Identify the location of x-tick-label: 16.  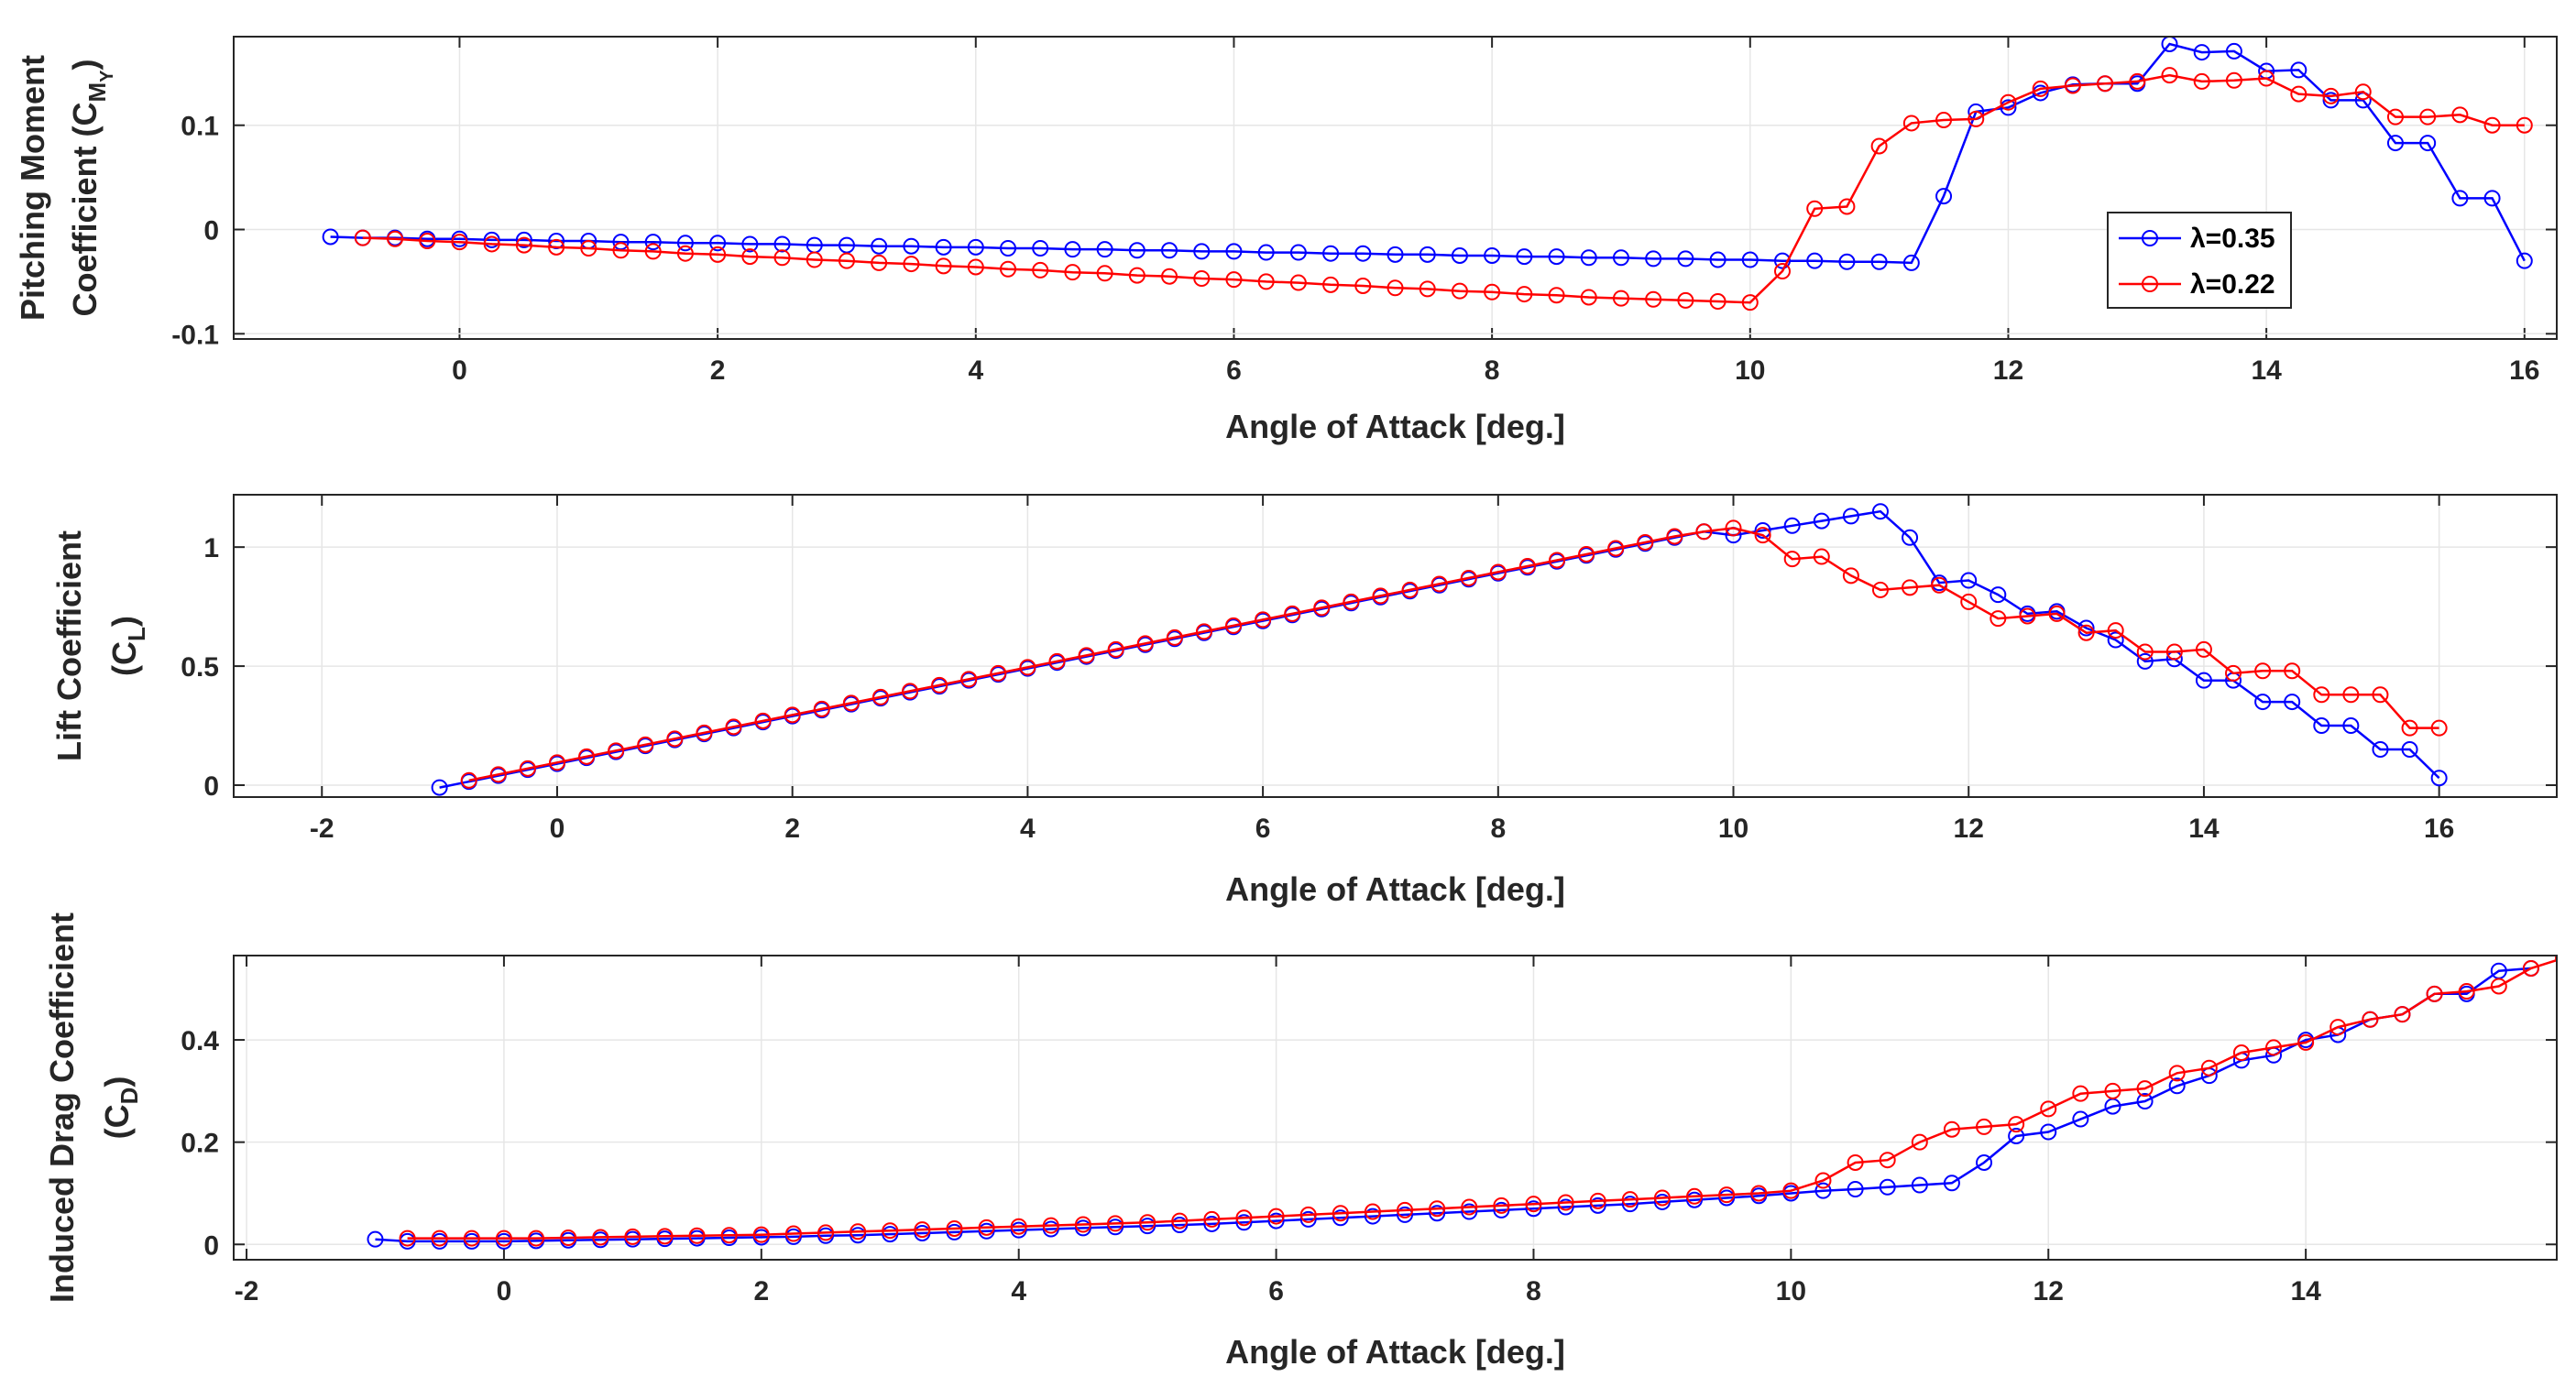
(2439, 829).